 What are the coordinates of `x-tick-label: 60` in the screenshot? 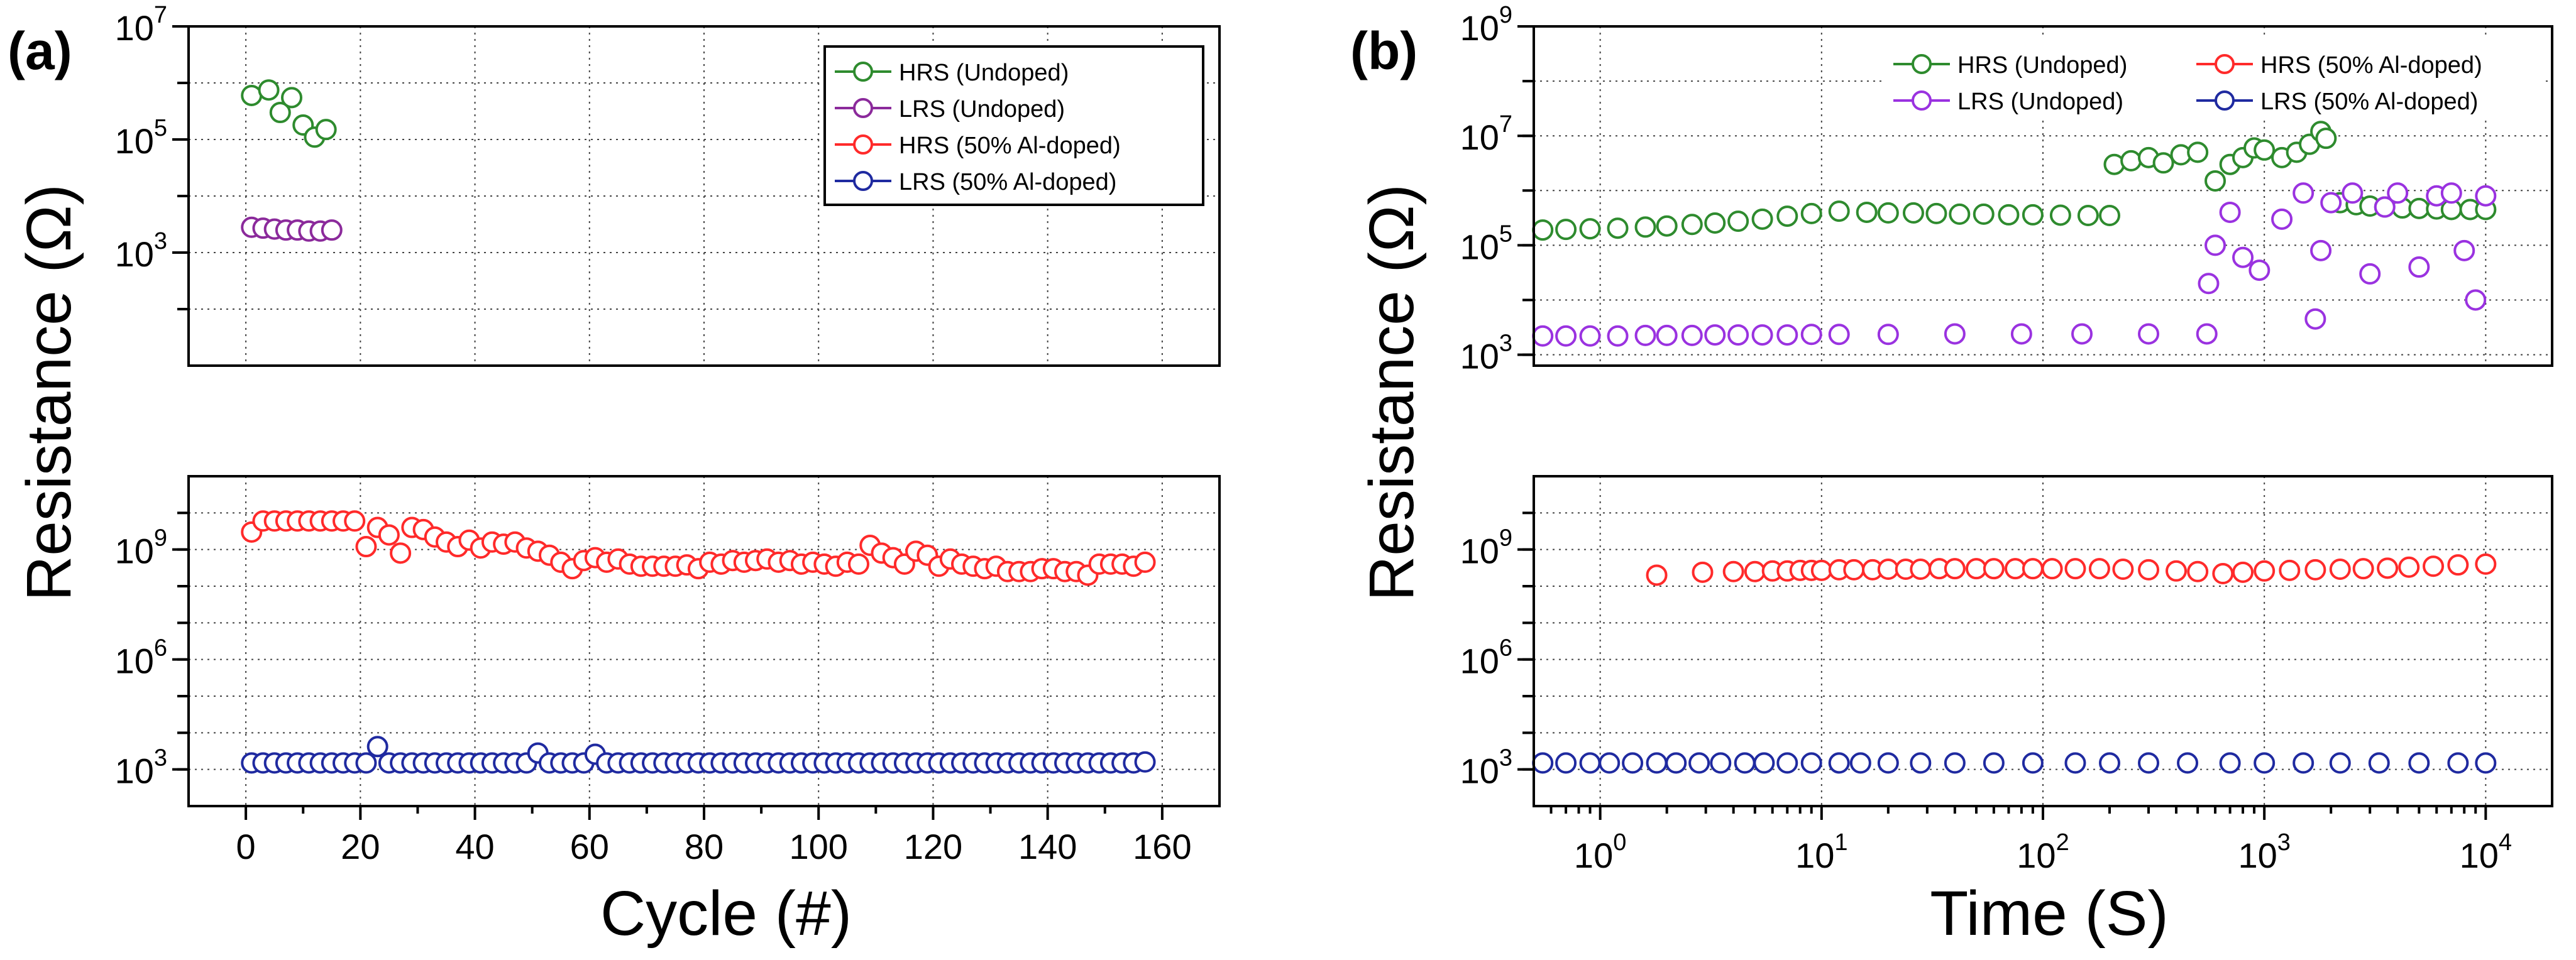 It's located at (589, 846).